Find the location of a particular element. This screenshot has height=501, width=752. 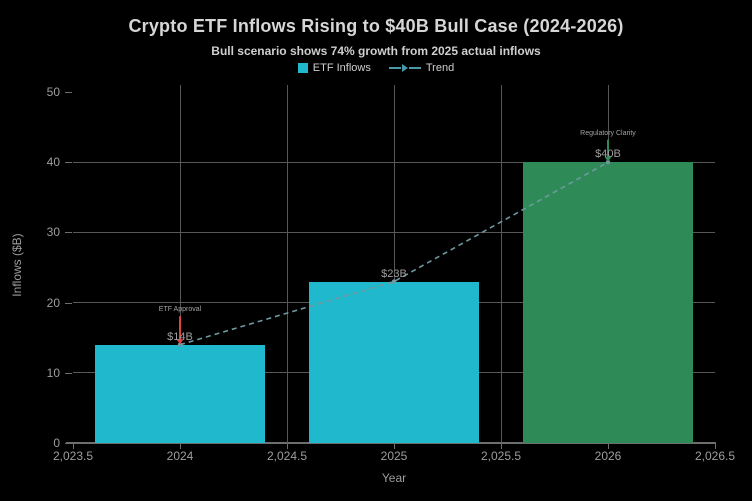

y-tick-label: 40 is located at coordinates (53, 162).